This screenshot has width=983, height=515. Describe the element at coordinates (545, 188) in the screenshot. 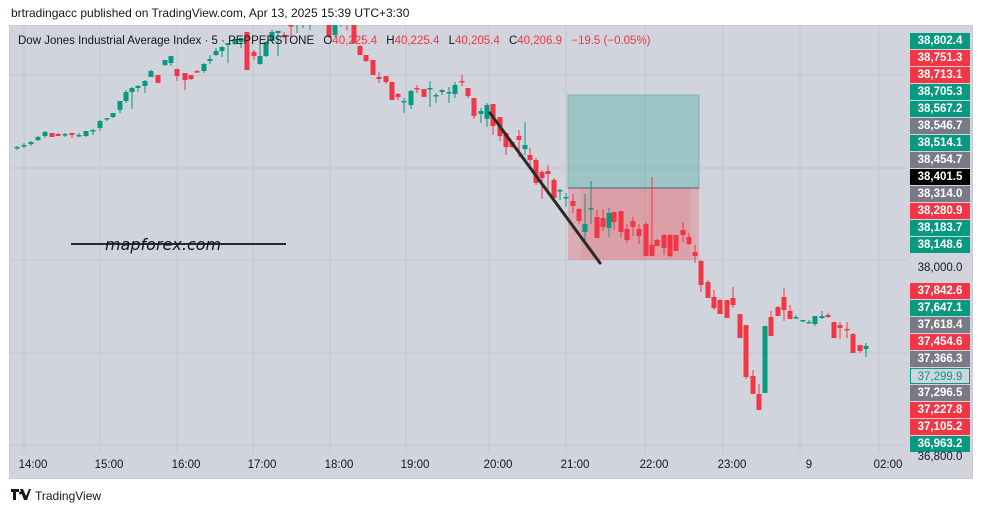

I see `trendline` at that location.